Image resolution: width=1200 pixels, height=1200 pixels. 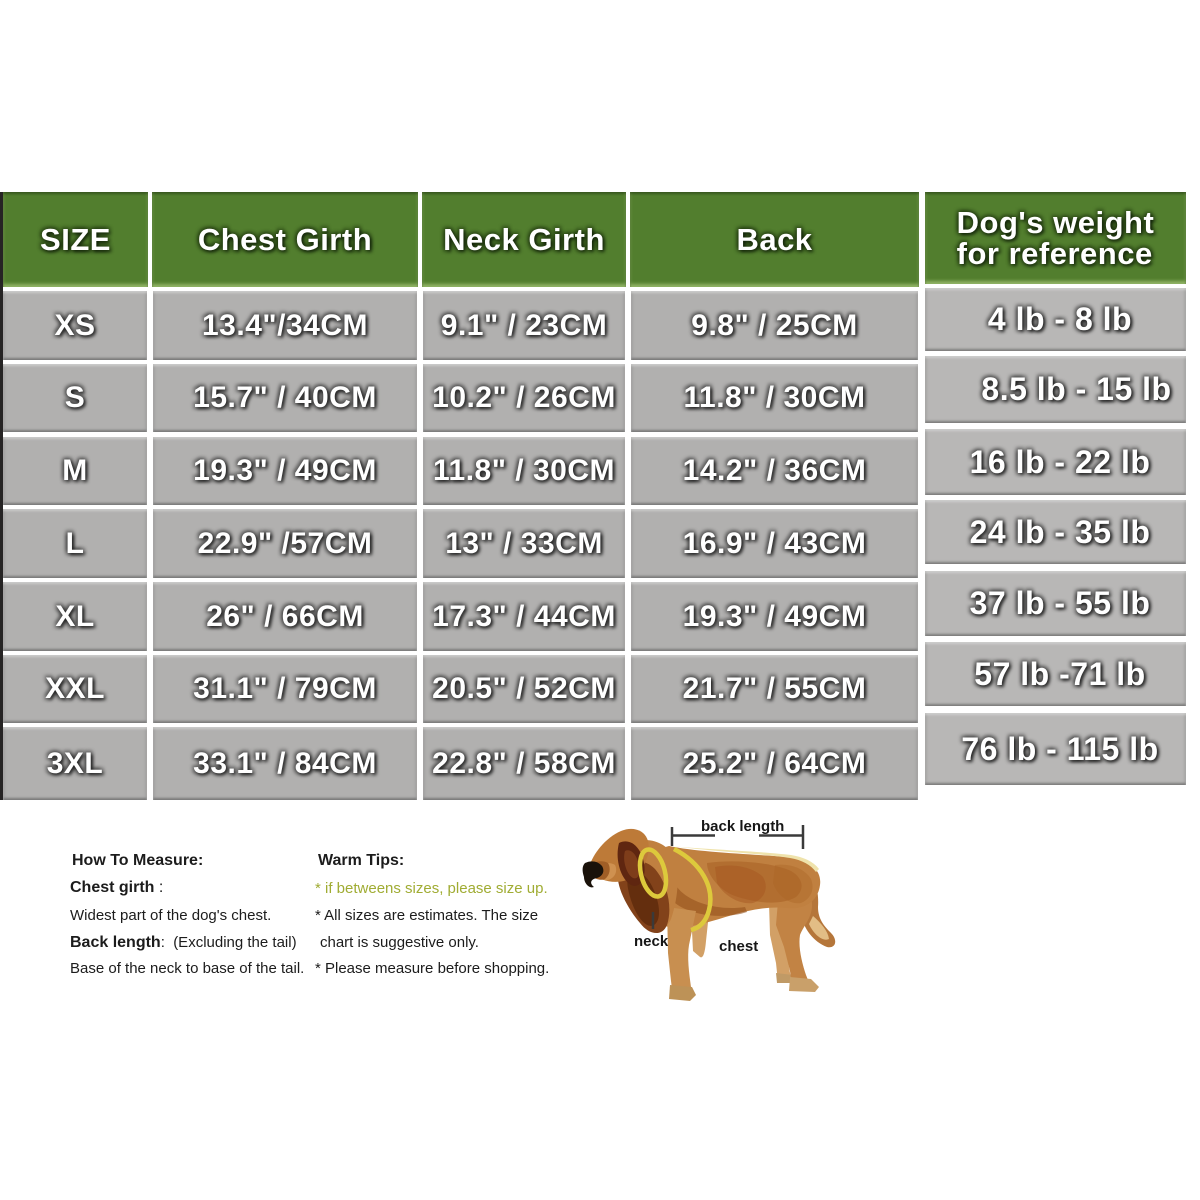 What do you see at coordinates (742, 826) in the screenshot?
I see `svg-text: back length` at bounding box center [742, 826].